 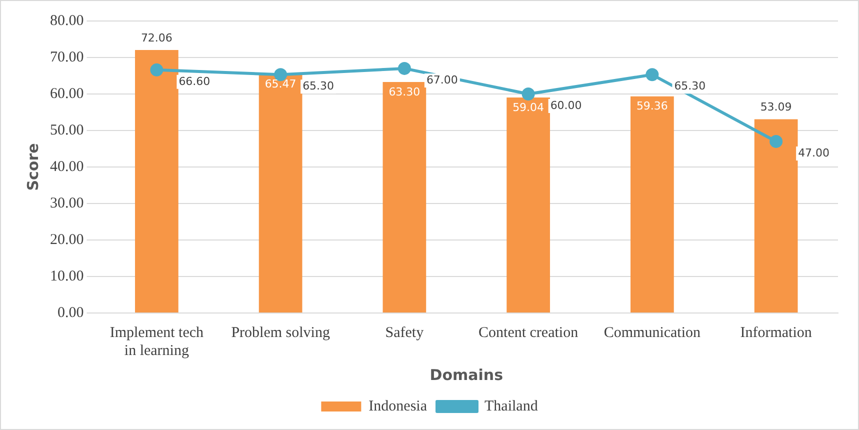 I want to click on data-label: 53.09, so click(x=776, y=107).